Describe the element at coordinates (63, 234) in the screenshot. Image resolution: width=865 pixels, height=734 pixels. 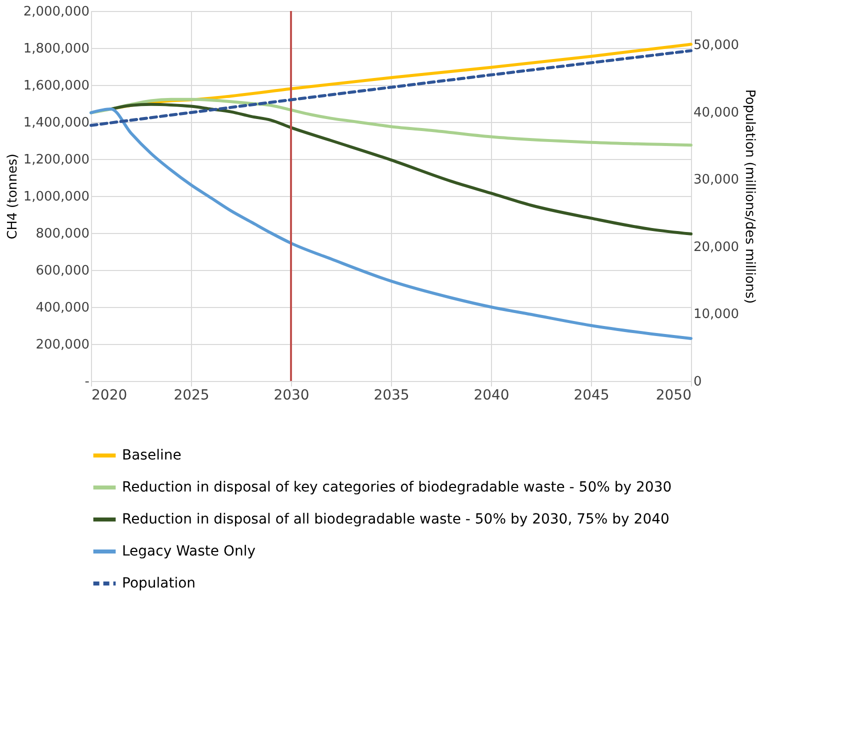
I see `y-tick-label: 800,000` at that location.